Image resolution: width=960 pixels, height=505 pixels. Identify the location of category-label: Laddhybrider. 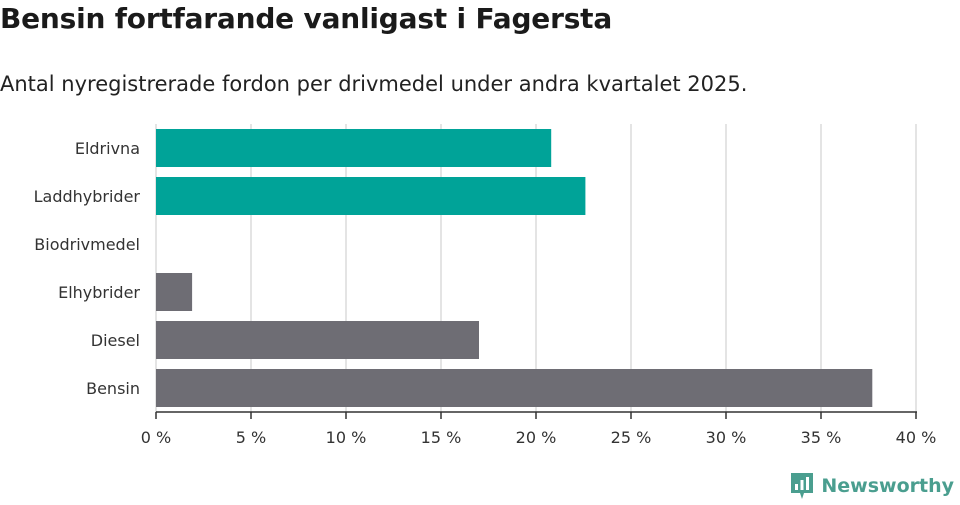
(87, 196).